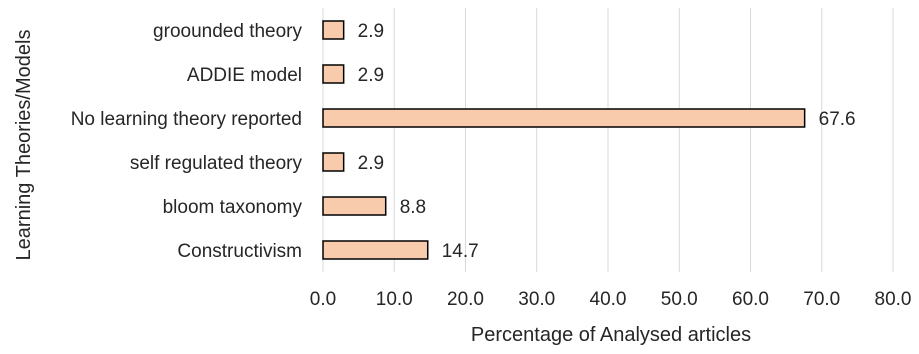  I want to click on x-tick-label: 0.0, so click(323, 299).